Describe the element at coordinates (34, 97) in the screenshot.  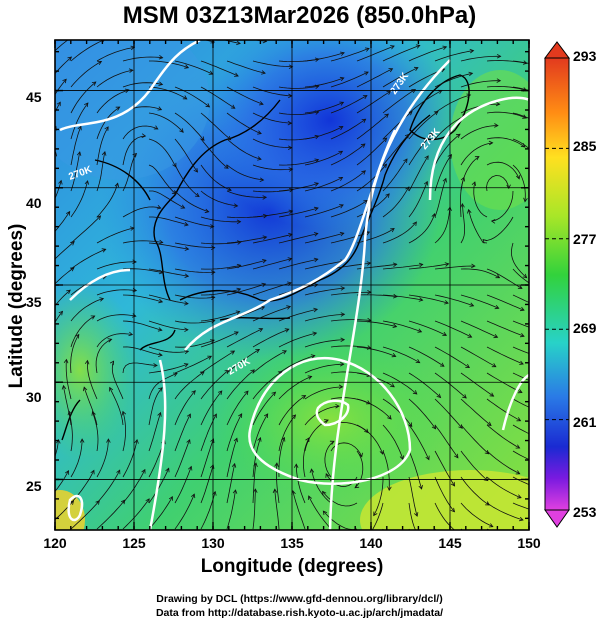
I see `y-tick-label: 45` at that location.